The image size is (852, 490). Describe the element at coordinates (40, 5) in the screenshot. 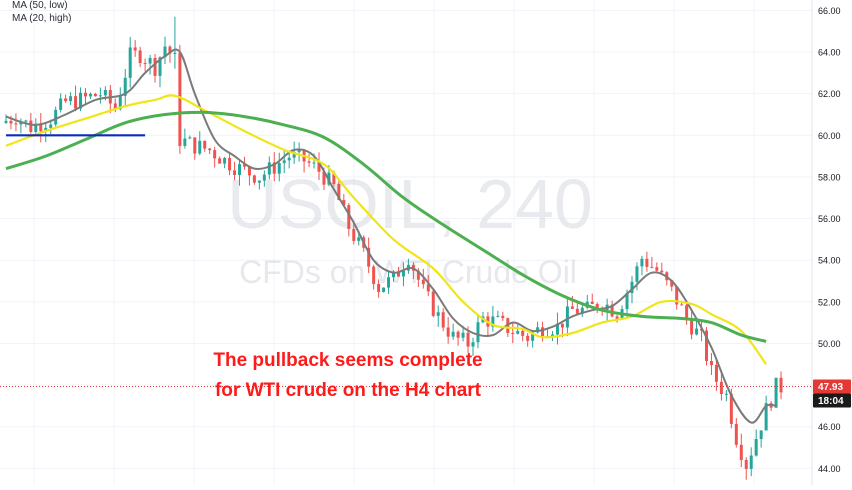

I see `legend-item-ma50: MA (50, low)` at that location.